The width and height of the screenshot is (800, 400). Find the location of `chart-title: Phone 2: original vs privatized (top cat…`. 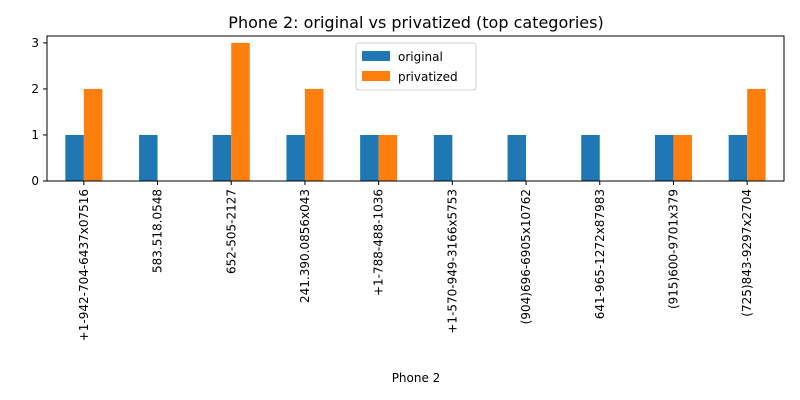

chart-title: Phone 2: original vs privatized (top cat… is located at coordinates (415, 22).